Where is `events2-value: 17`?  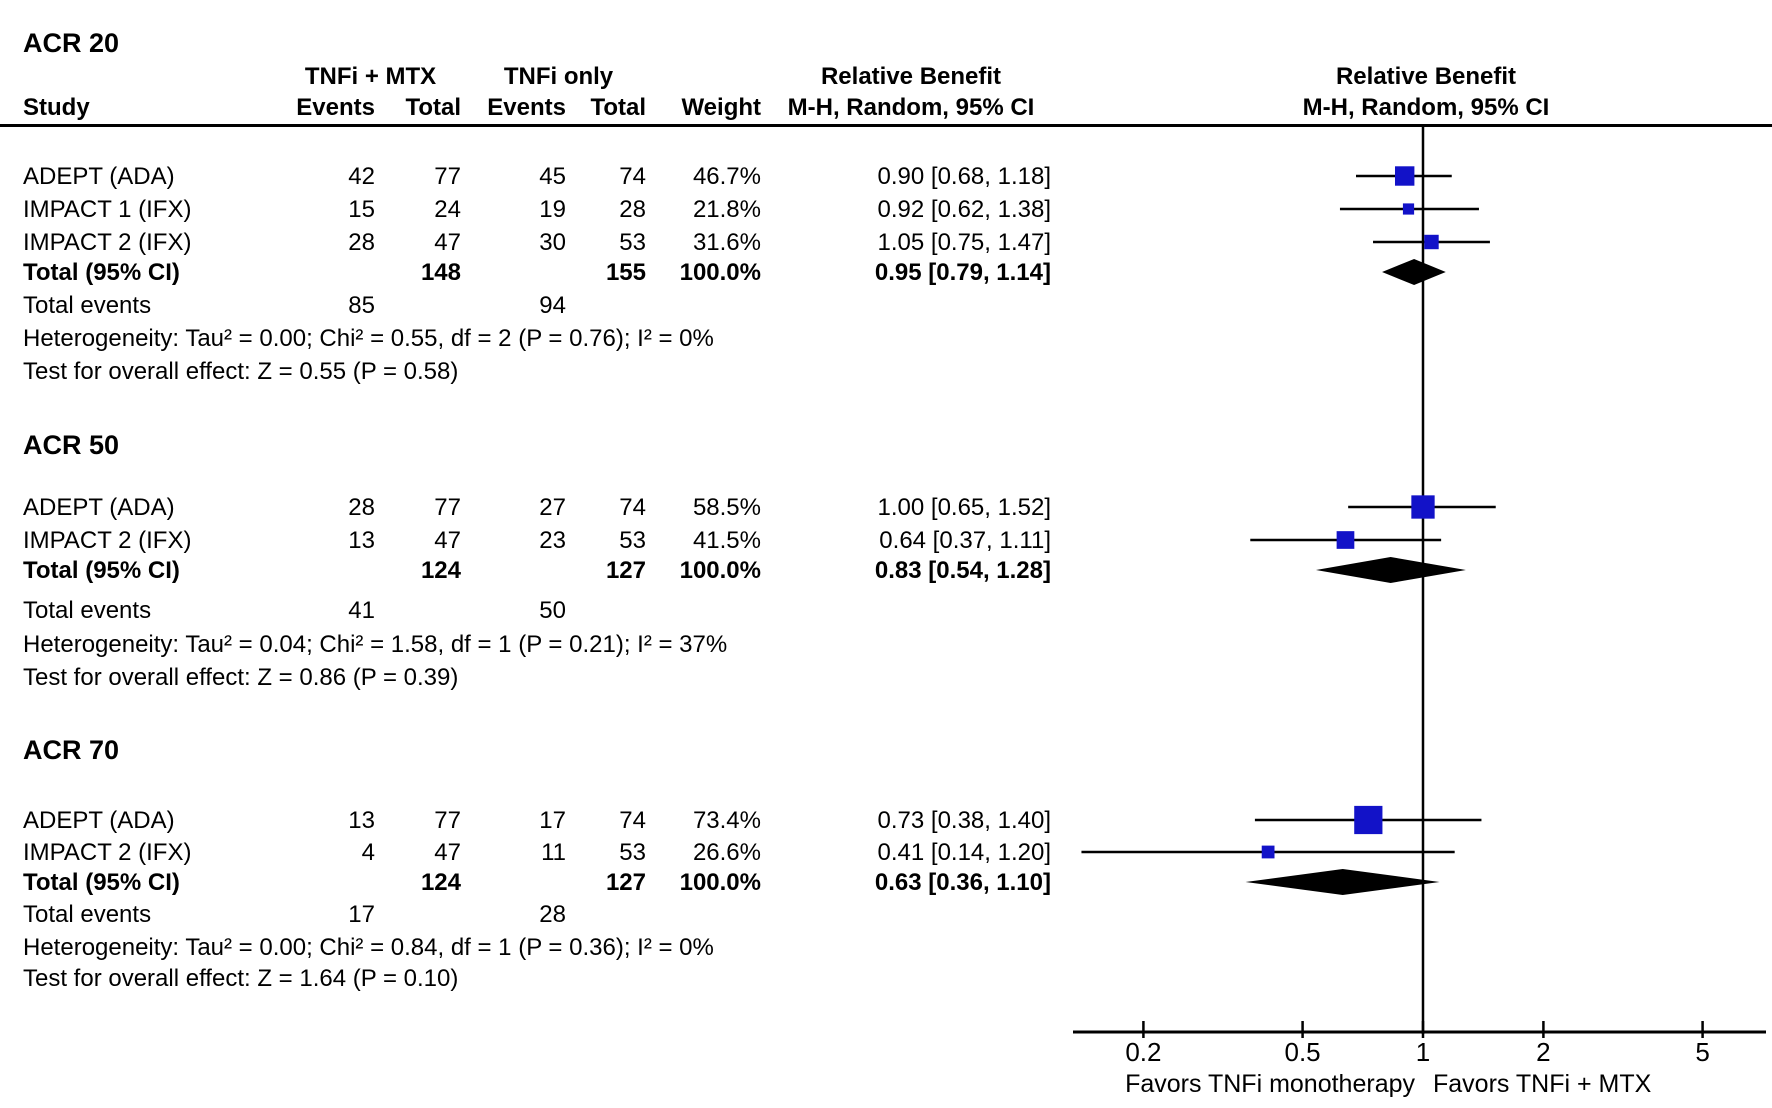 events2-value: 17 is located at coordinates (552, 820).